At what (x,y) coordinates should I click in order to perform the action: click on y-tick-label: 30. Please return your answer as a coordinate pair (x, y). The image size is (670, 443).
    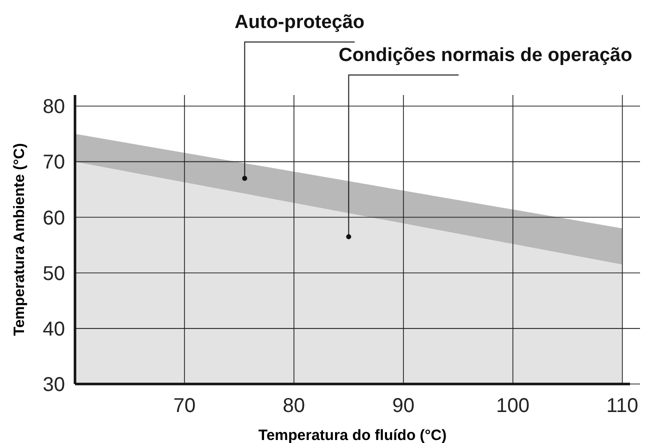
    Looking at the image, I should click on (53, 385).